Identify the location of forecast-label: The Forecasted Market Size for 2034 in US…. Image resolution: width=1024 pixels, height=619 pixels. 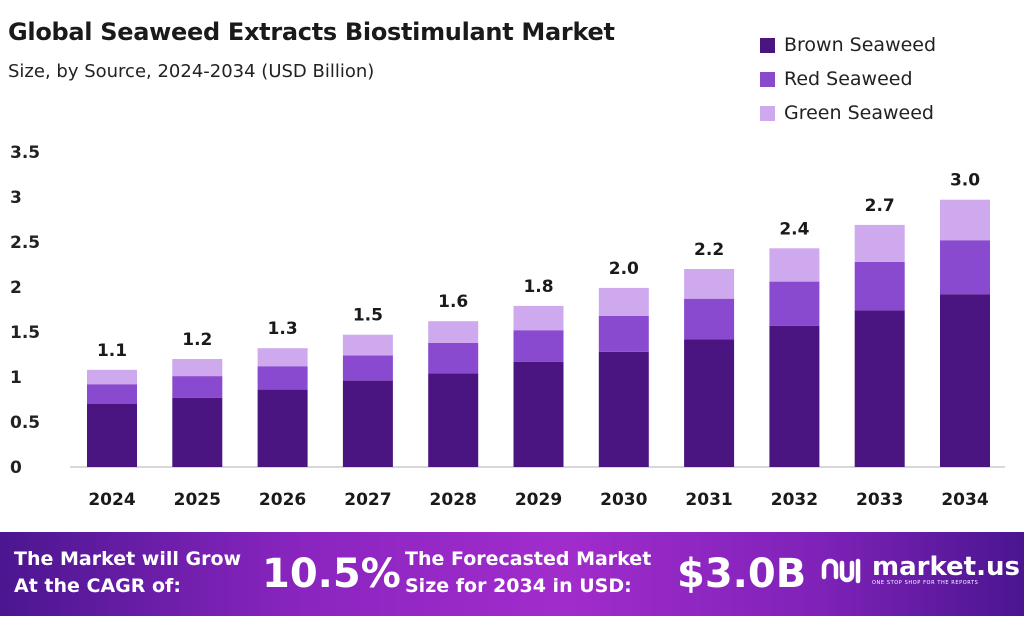
(528, 573).